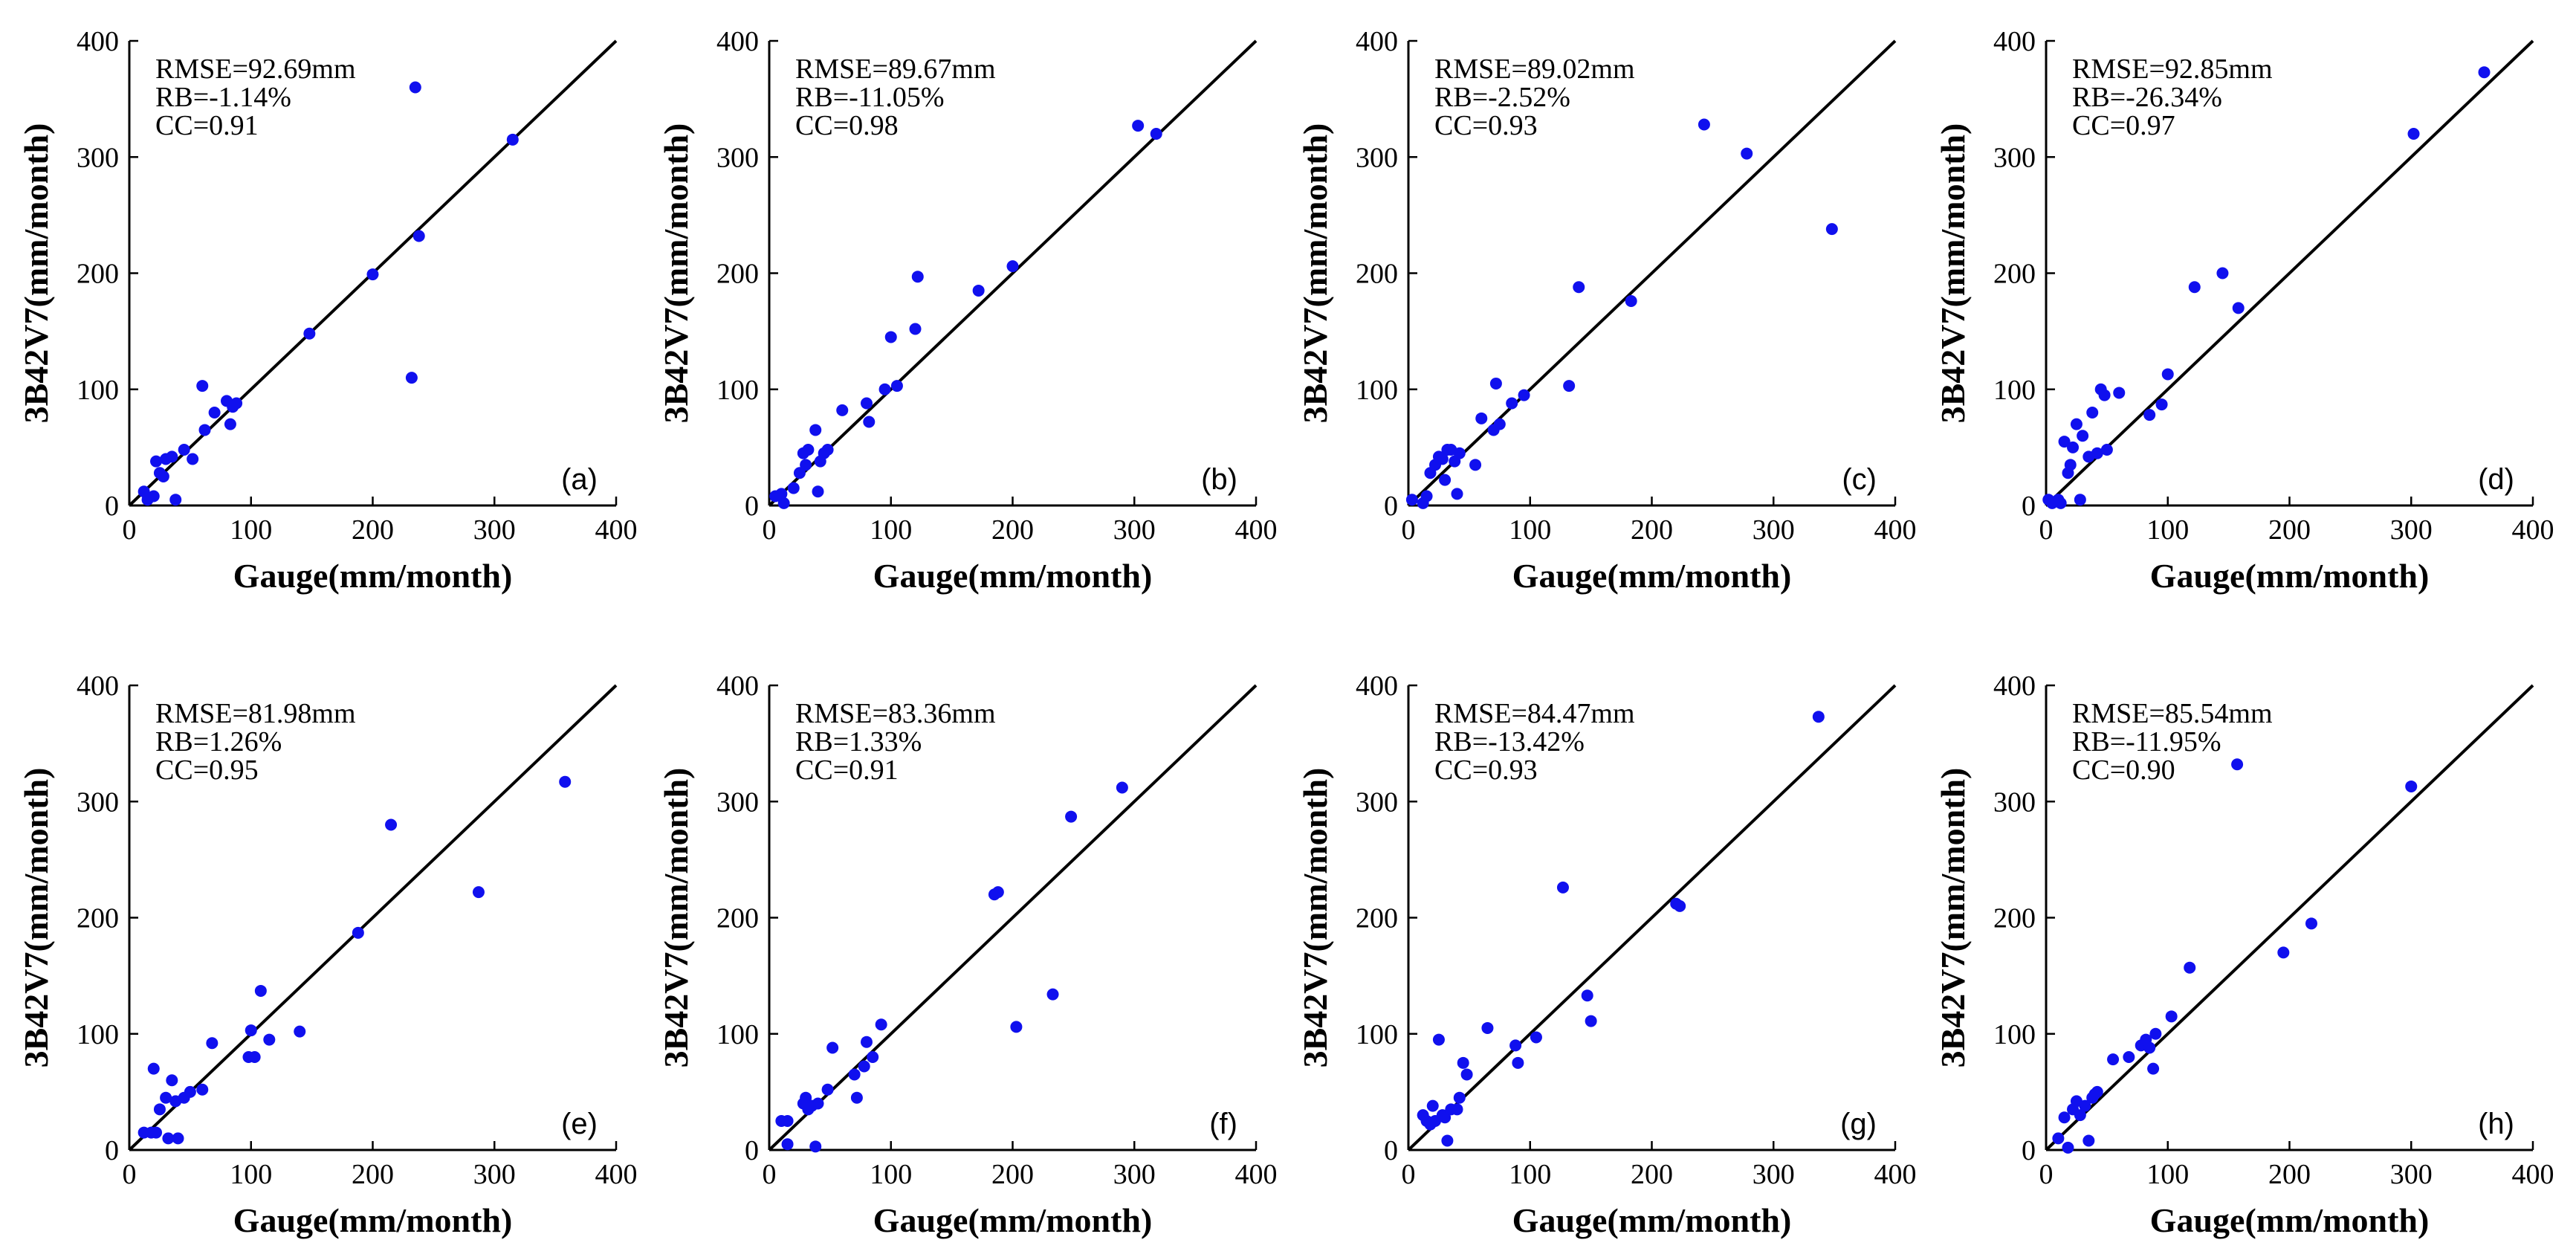 This screenshot has height=1260, width=2576. What do you see at coordinates (2289, 1174) in the screenshot?
I see `x-tick-label: 200` at bounding box center [2289, 1174].